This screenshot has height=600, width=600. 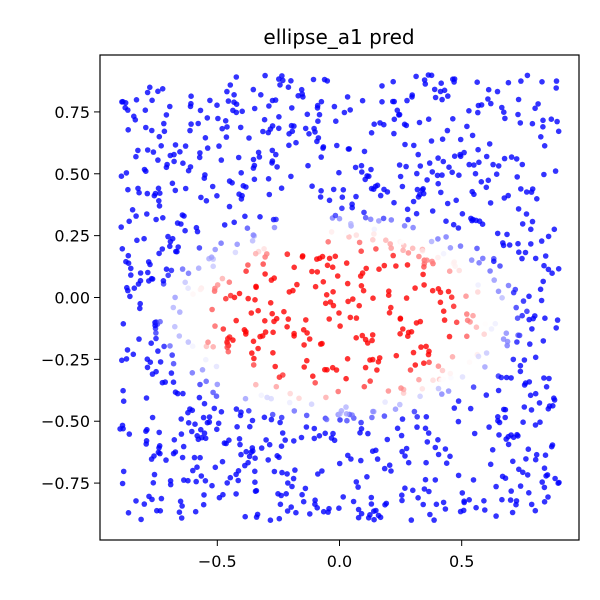 I want to click on y-axis: 0.75 0.50 0.25 0.00 −0.25 −0.50 −0.75, so click(x=70, y=298).